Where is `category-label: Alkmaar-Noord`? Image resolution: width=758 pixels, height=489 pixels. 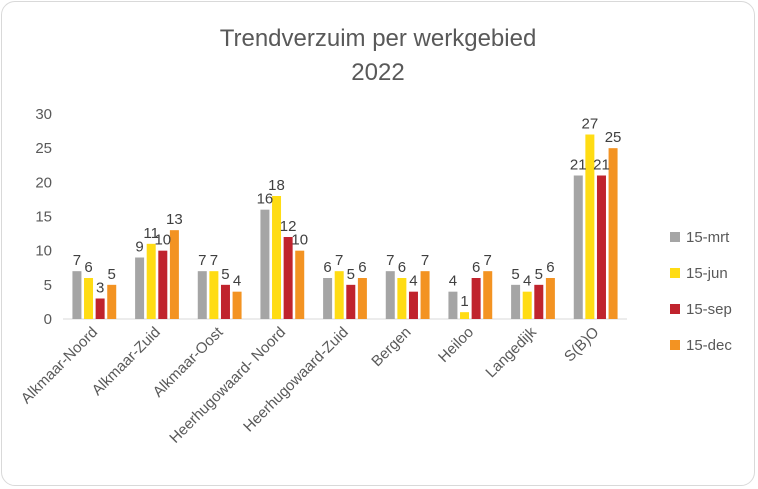 category-label: Alkmaar-Noord is located at coordinates (59, 365).